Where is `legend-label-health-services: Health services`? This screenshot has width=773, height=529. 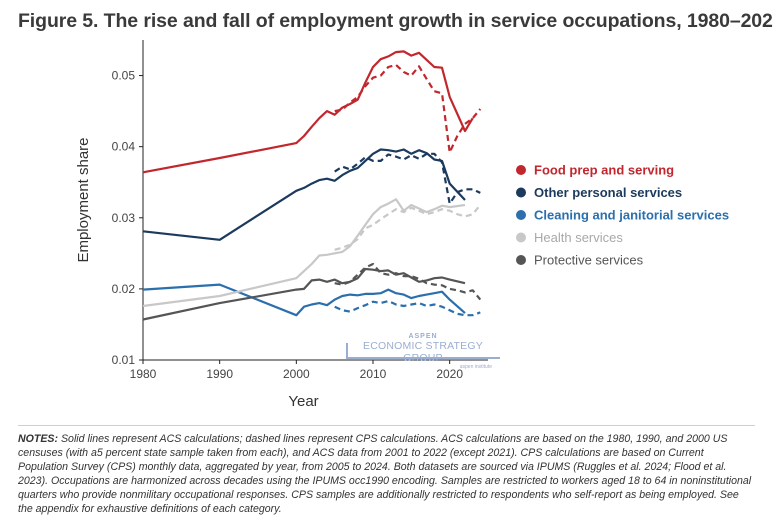
legend-label-health-services: Health services is located at coordinates (578, 237).